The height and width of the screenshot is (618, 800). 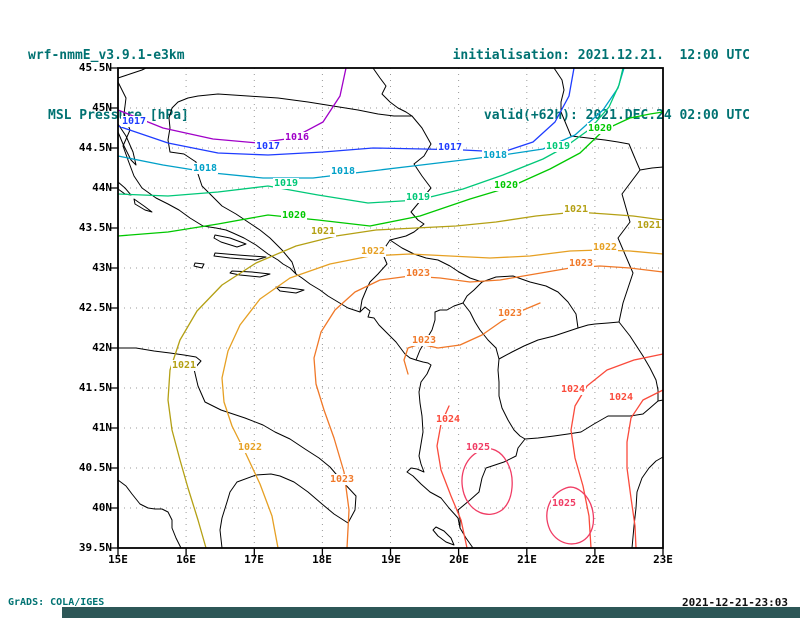 What do you see at coordinates (663, 559) in the screenshot?
I see `x-axis-label: 23E` at bounding box center [663, 559].